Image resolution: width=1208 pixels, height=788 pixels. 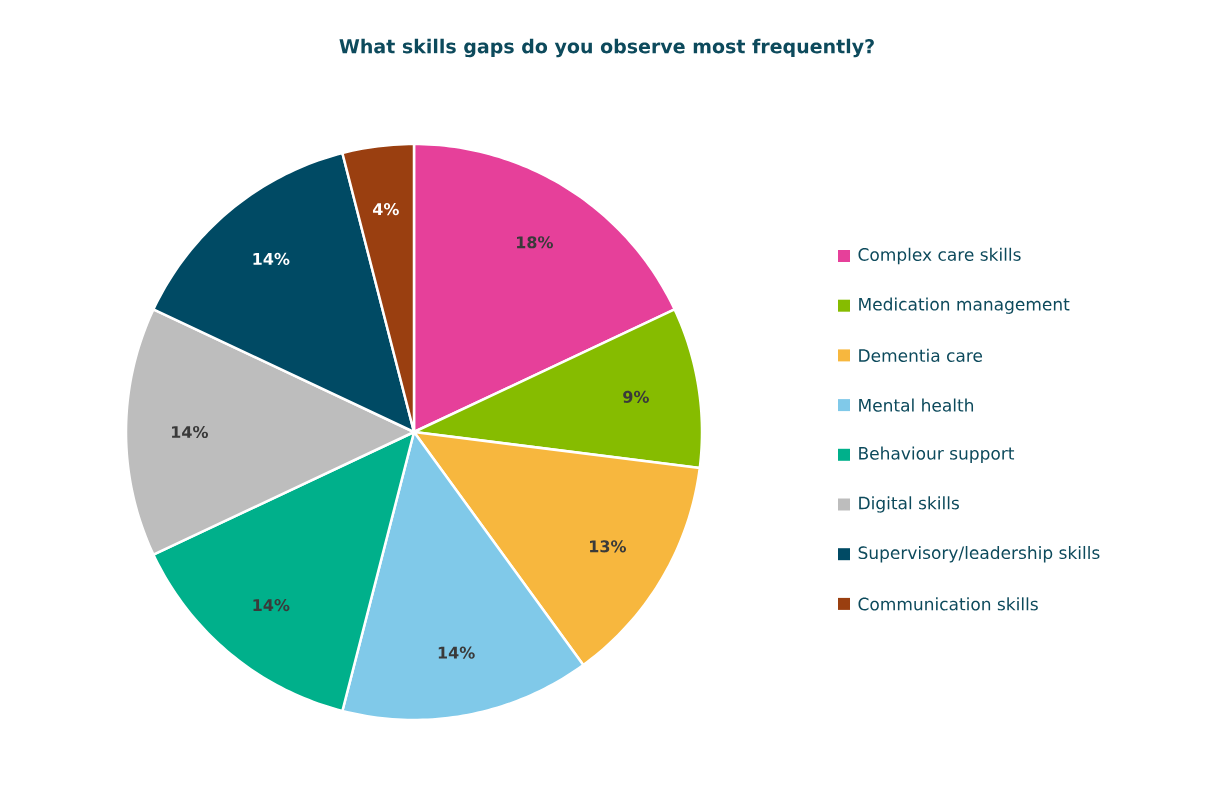 What do you see at coordinates (606, 48) in the screenshot?
I see `chart-title: What skills gaps do you observe most frequently?` at bounding box center [606, 48].